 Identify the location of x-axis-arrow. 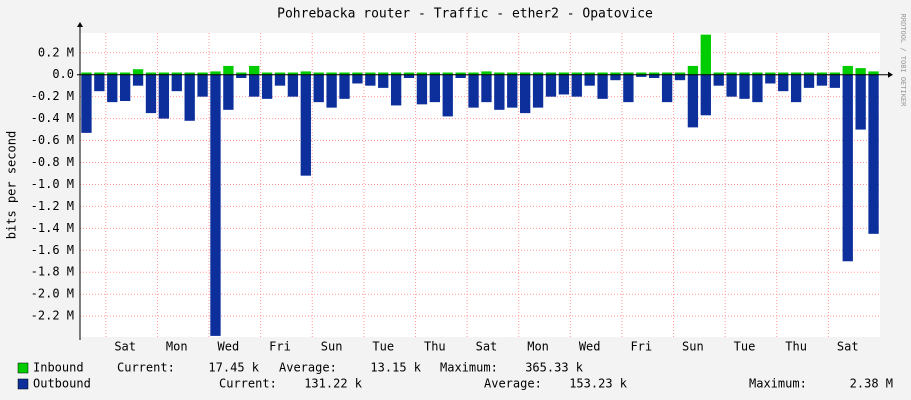
(890, 74).